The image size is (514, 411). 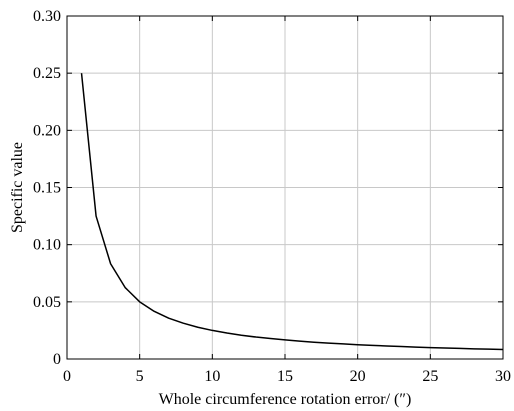 What do you see at coordinates (140, 376) in the screenshot?
I see `x-tick-label: 5` at bounding box center [140, 376].